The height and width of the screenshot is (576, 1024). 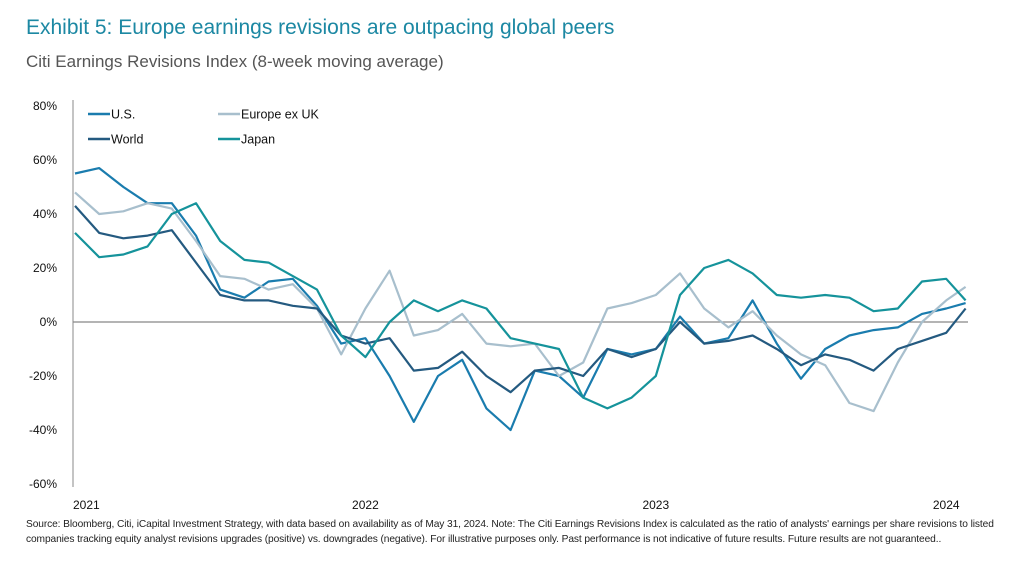 What do you see at coordinates (45, 106) in the screenshot?
I see `y-tick-label: 80%` at bounding box center [45, 106].